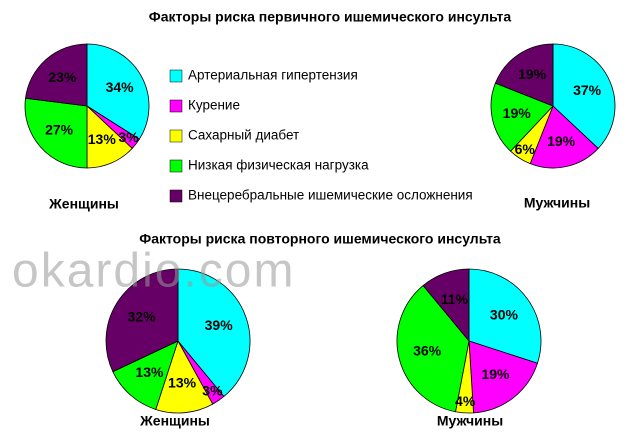  What do you see at coordinates (465, 401) in the screenshot?
I see `data-label: 4%` at bounding box center [465, 401].